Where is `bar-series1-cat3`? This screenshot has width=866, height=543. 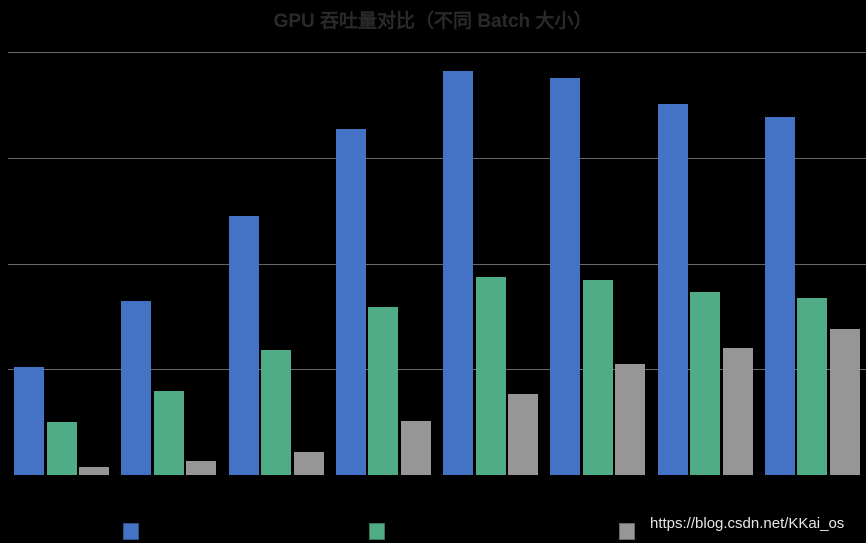
bar-series1-cat3 is located at coordinates (243, 345).